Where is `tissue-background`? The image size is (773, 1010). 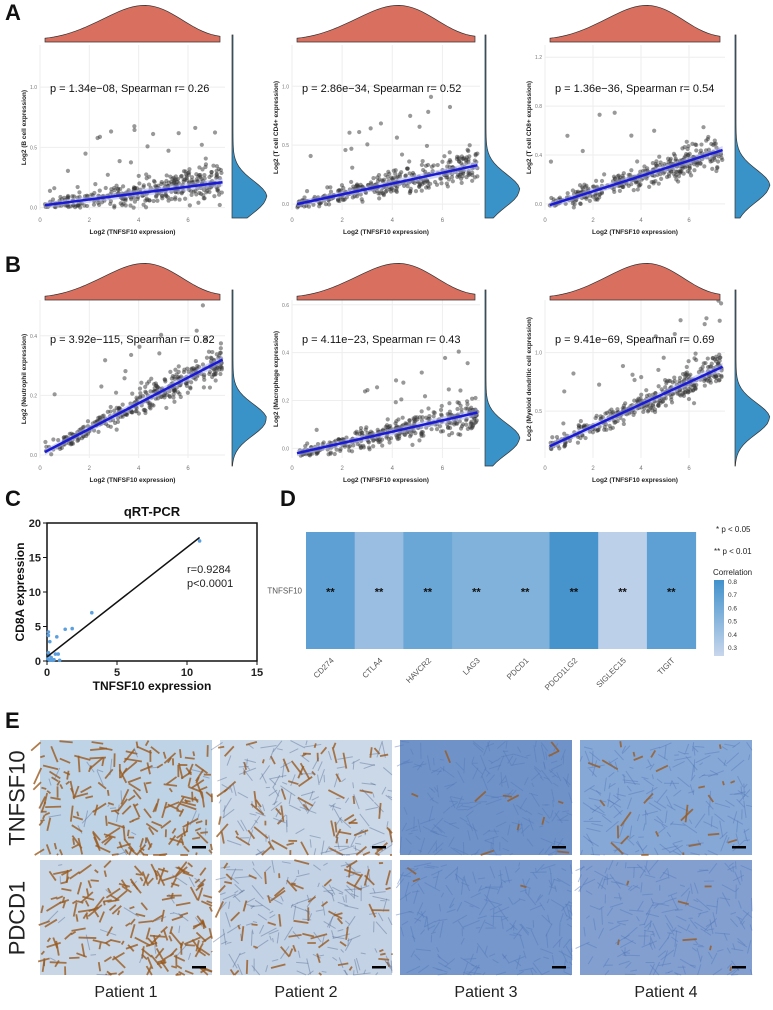 tissue-background is located at coordinates (486, 917).